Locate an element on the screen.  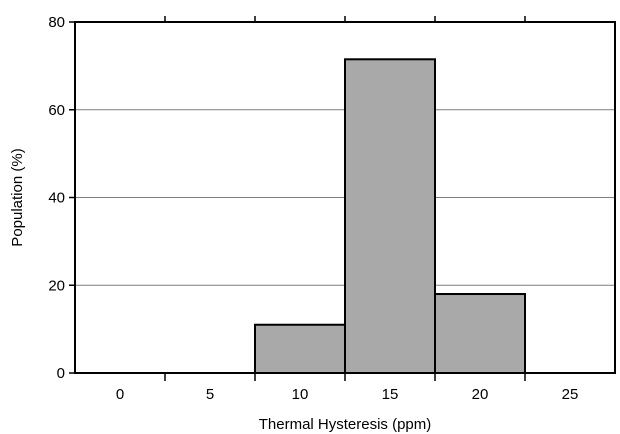
y-ticks: 0 20 40 60 80 is located at coordinates (61, 198).